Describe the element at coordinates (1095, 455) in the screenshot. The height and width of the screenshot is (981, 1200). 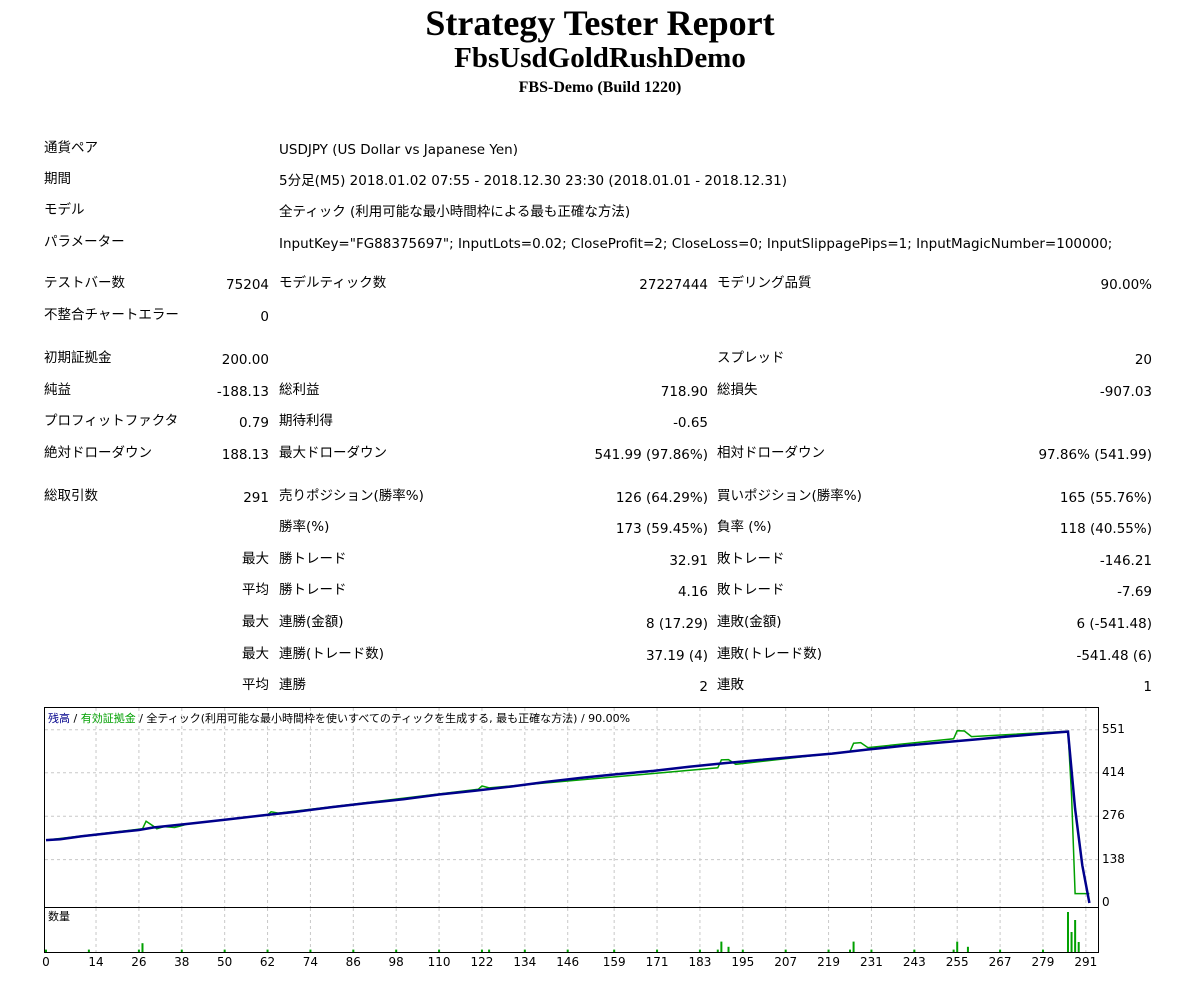
I see `rel-drawdown-value: 97.86% (541.99)` at that location.